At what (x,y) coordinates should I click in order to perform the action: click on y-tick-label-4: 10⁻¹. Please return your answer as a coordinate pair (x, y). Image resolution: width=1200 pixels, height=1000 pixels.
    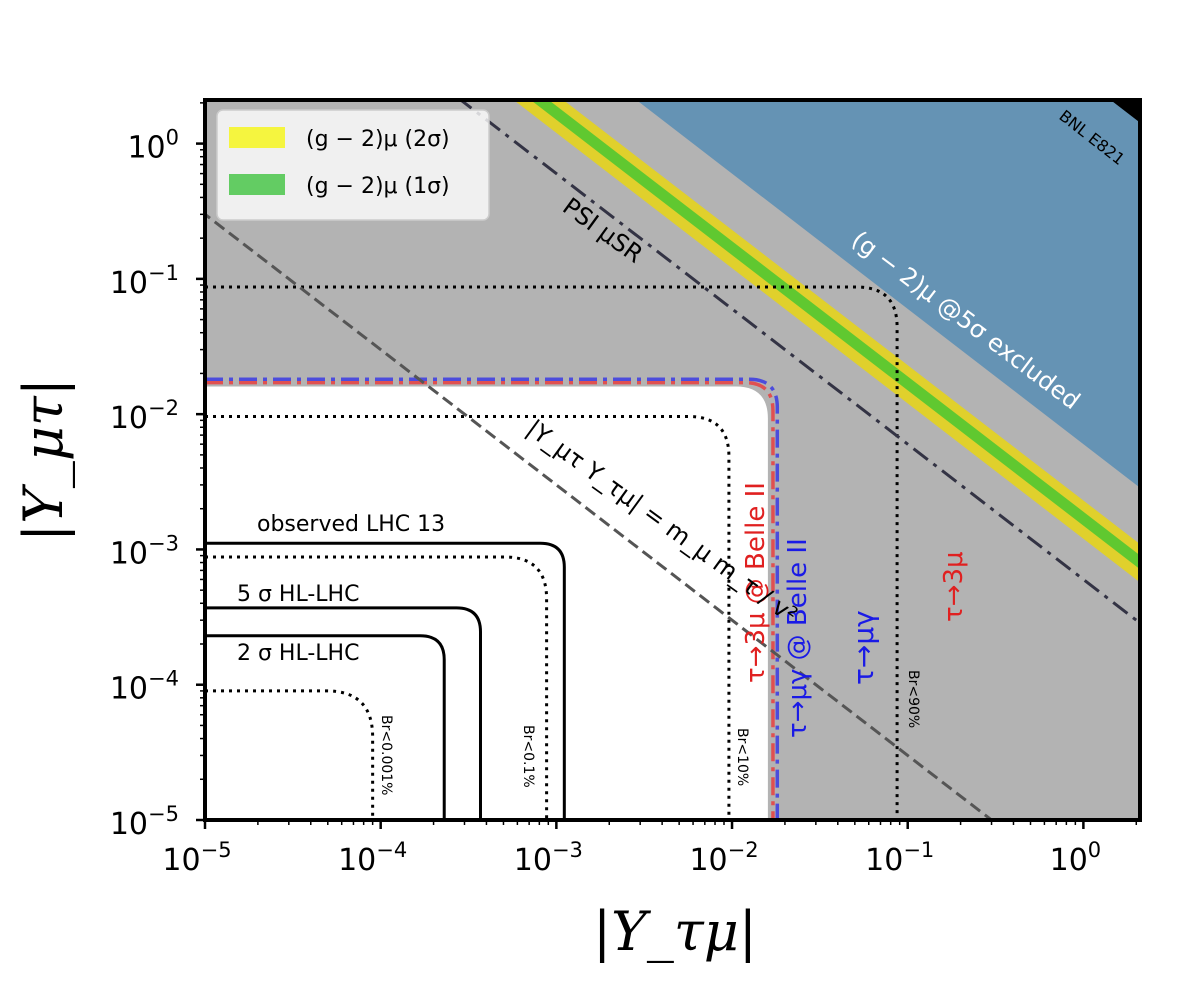
    Looking at the image, I should click on (144, 281).